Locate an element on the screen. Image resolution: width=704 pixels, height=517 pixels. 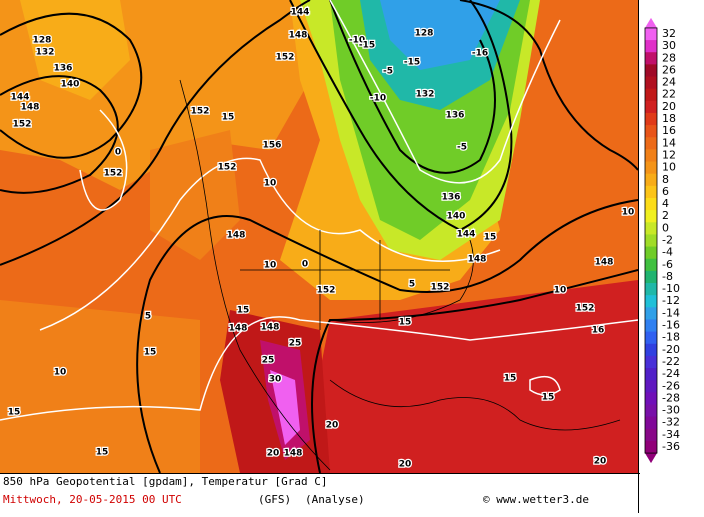
legend-tip is located at coordinates (651, 22).